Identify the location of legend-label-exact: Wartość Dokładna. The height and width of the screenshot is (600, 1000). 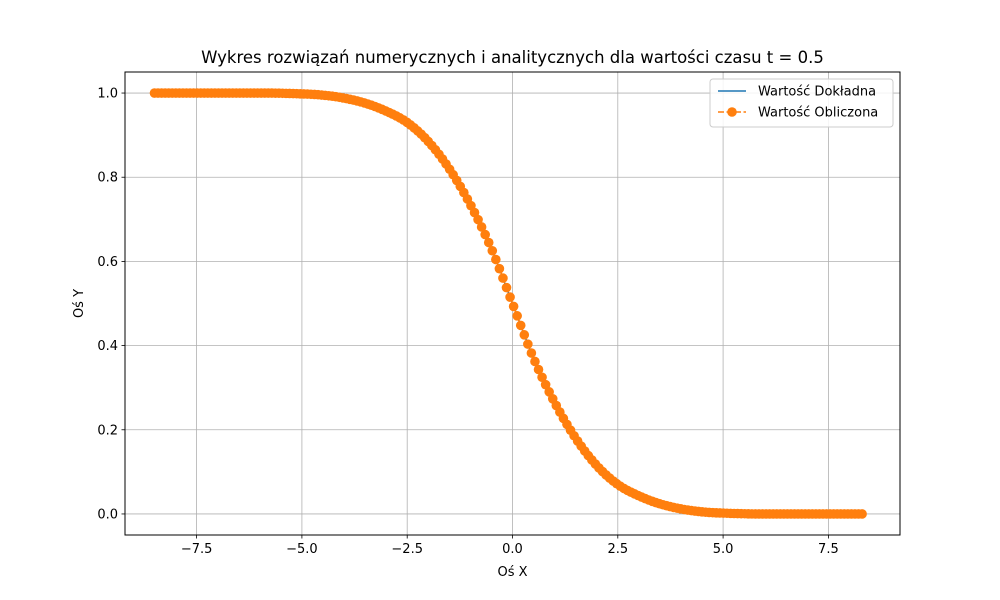
(817, 92).